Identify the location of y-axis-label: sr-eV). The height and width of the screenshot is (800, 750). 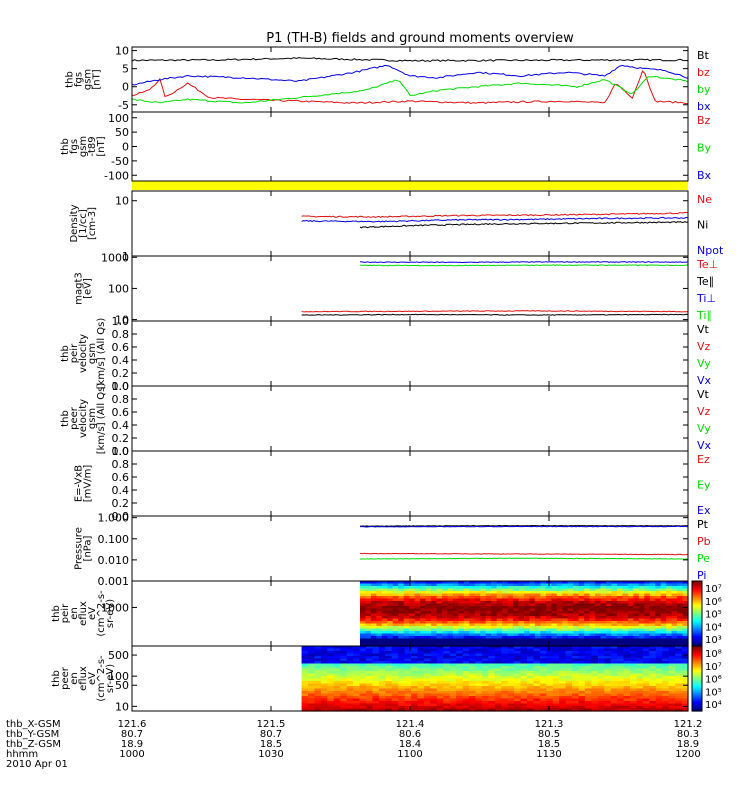
(110, 613).